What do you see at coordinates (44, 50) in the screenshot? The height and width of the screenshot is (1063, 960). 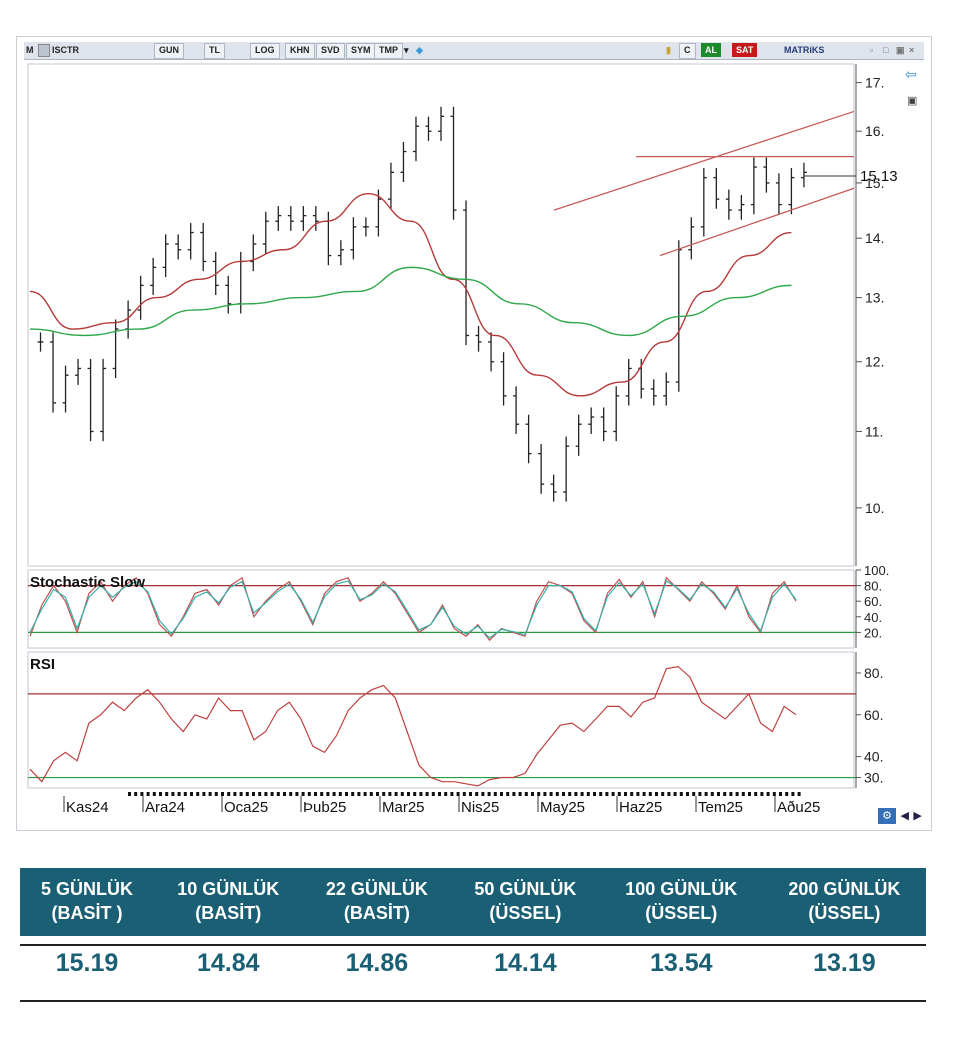 I see `grid-icon` at bounding box center [44, 50].